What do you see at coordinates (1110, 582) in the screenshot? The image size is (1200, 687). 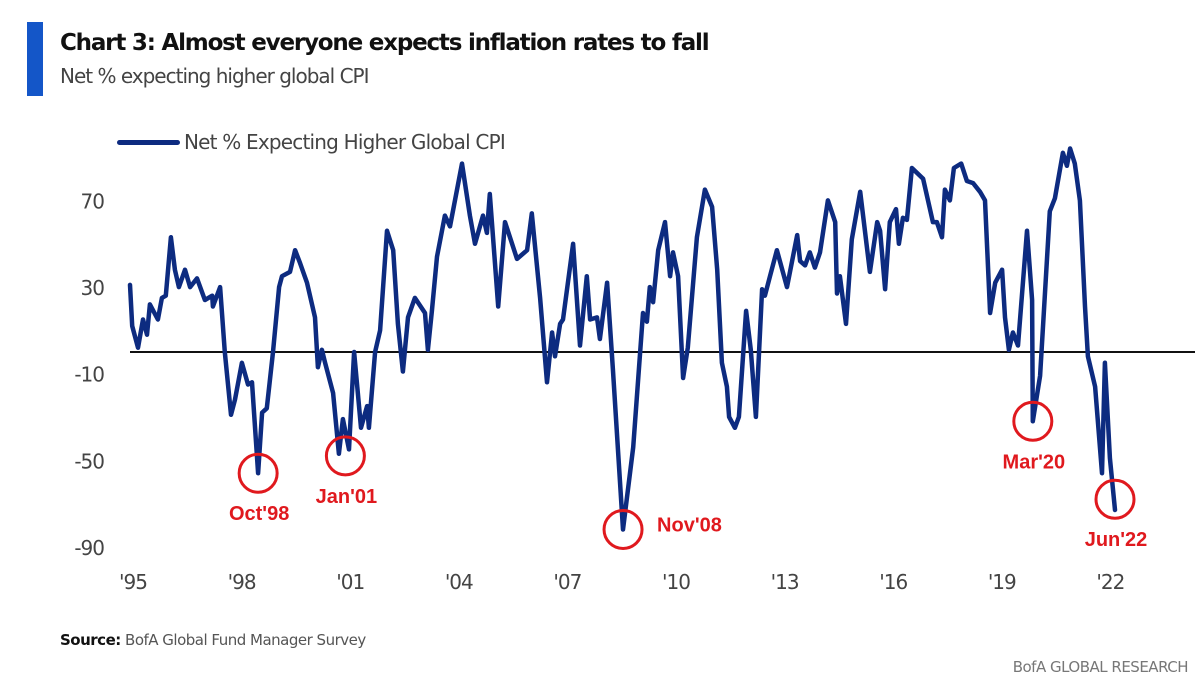 I see `x-tick-label: '22` at bounding box center [1110, 582].